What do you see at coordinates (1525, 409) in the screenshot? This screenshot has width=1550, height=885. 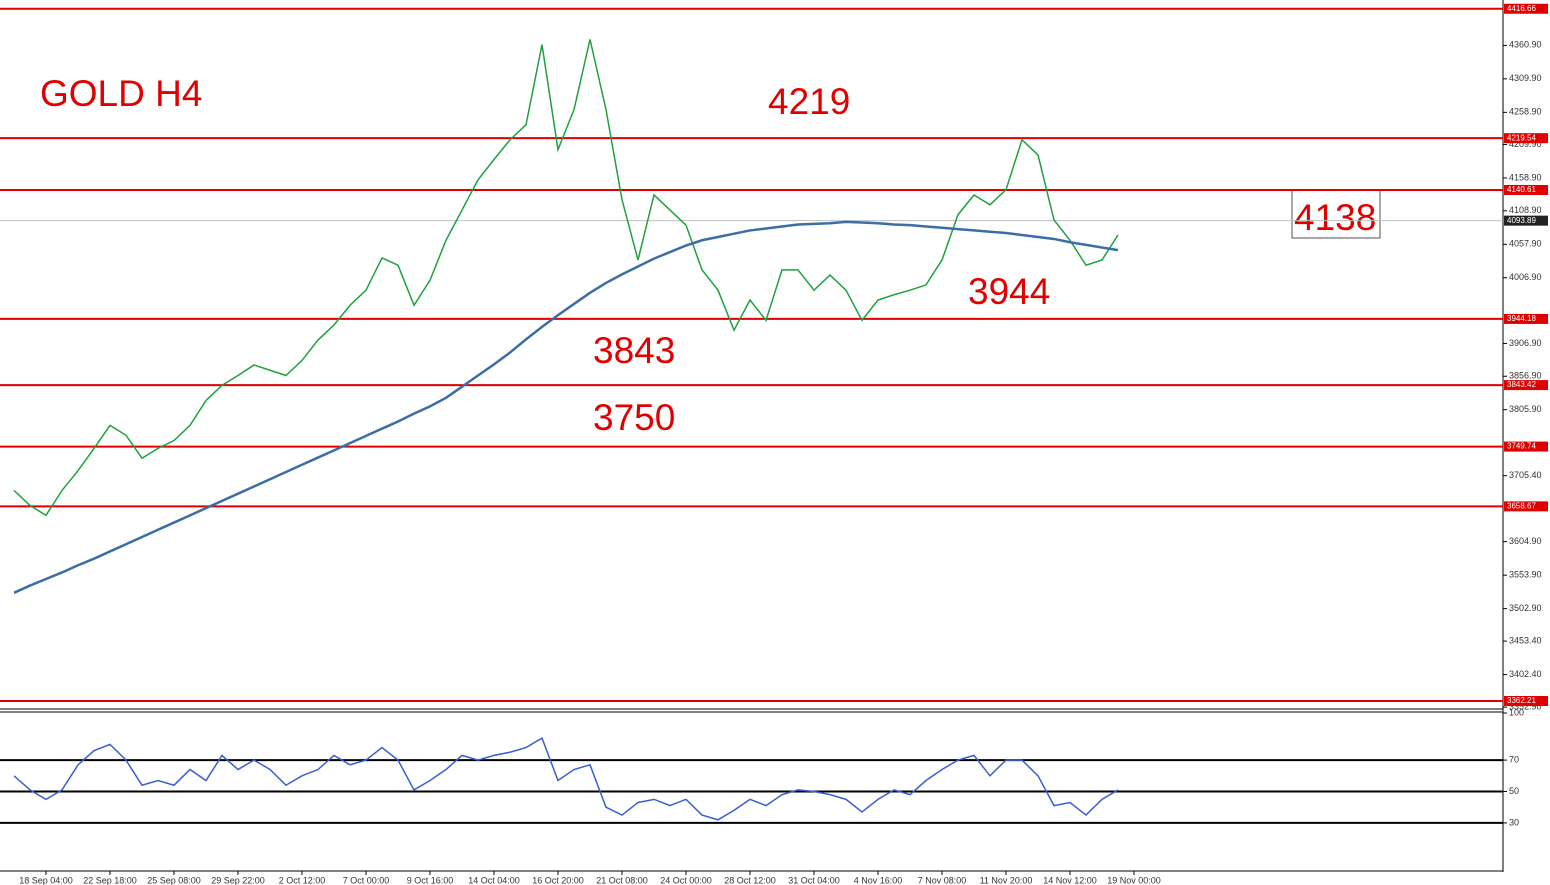 I see `y-tick-label: 3805.90` at bounding box center [1525, 409].